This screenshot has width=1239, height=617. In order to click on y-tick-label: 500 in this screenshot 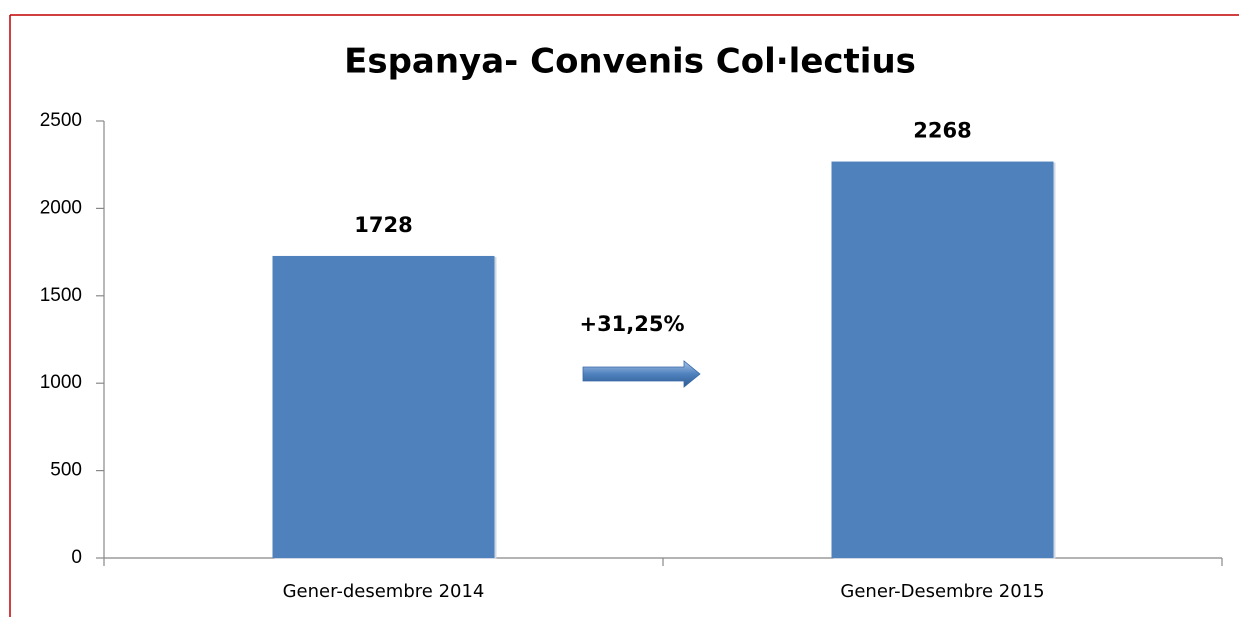, I will do `click(66, 470)`.